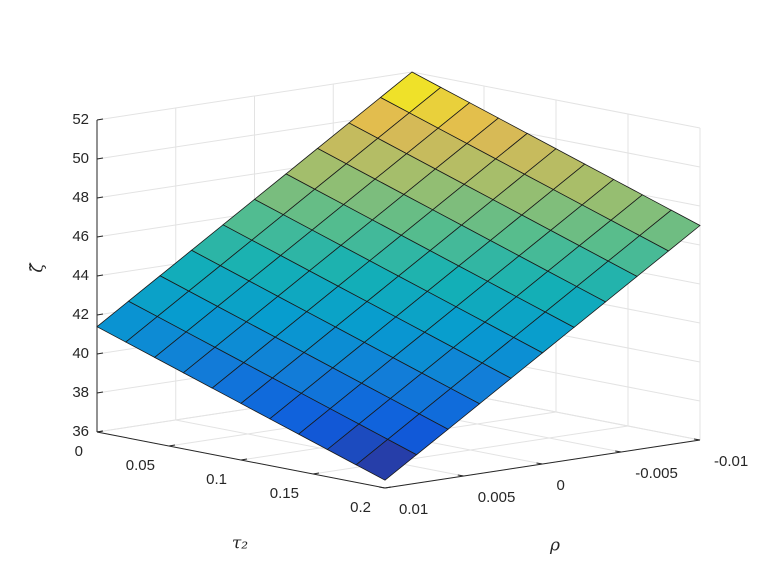  Describe the element at coordinates (80, 392) in the screenshot. I see `z-tick-label: 38` at that location.